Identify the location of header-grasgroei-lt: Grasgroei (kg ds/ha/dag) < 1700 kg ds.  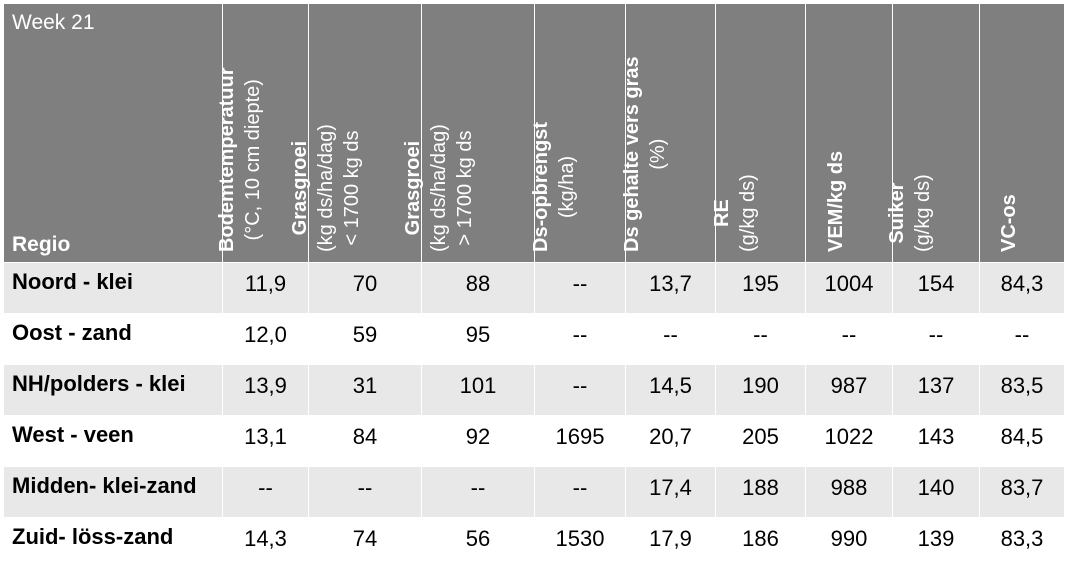
(355, 133).